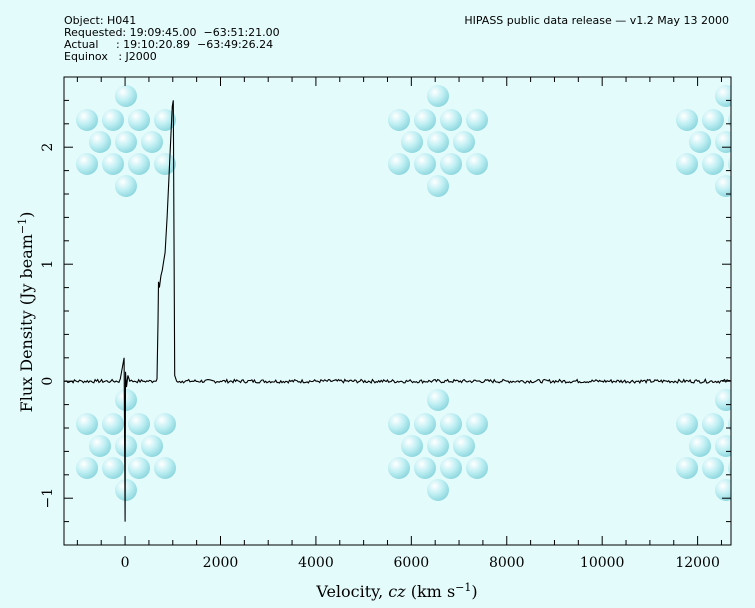 The width and height of the screenshot is (755, 608). Describe the element at coordinates (412, 563) in the screenshot. I see `x-tick-label: 6000` at that location.